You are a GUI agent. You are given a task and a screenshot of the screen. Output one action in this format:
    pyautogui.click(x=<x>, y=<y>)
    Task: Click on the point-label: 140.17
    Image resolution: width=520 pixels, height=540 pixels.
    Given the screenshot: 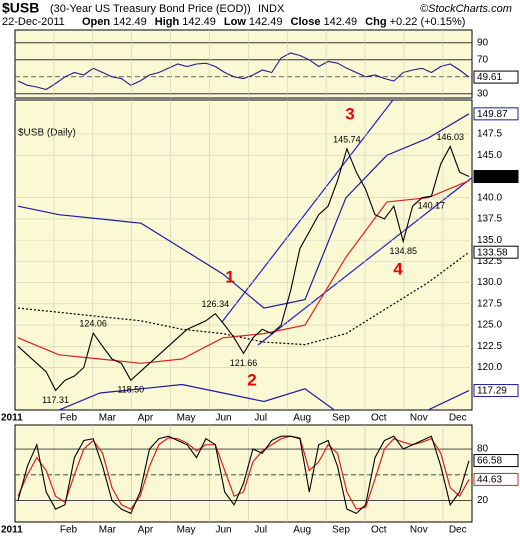 What is the action you would take?
    pyautogui.click(x=432, y=206)
    